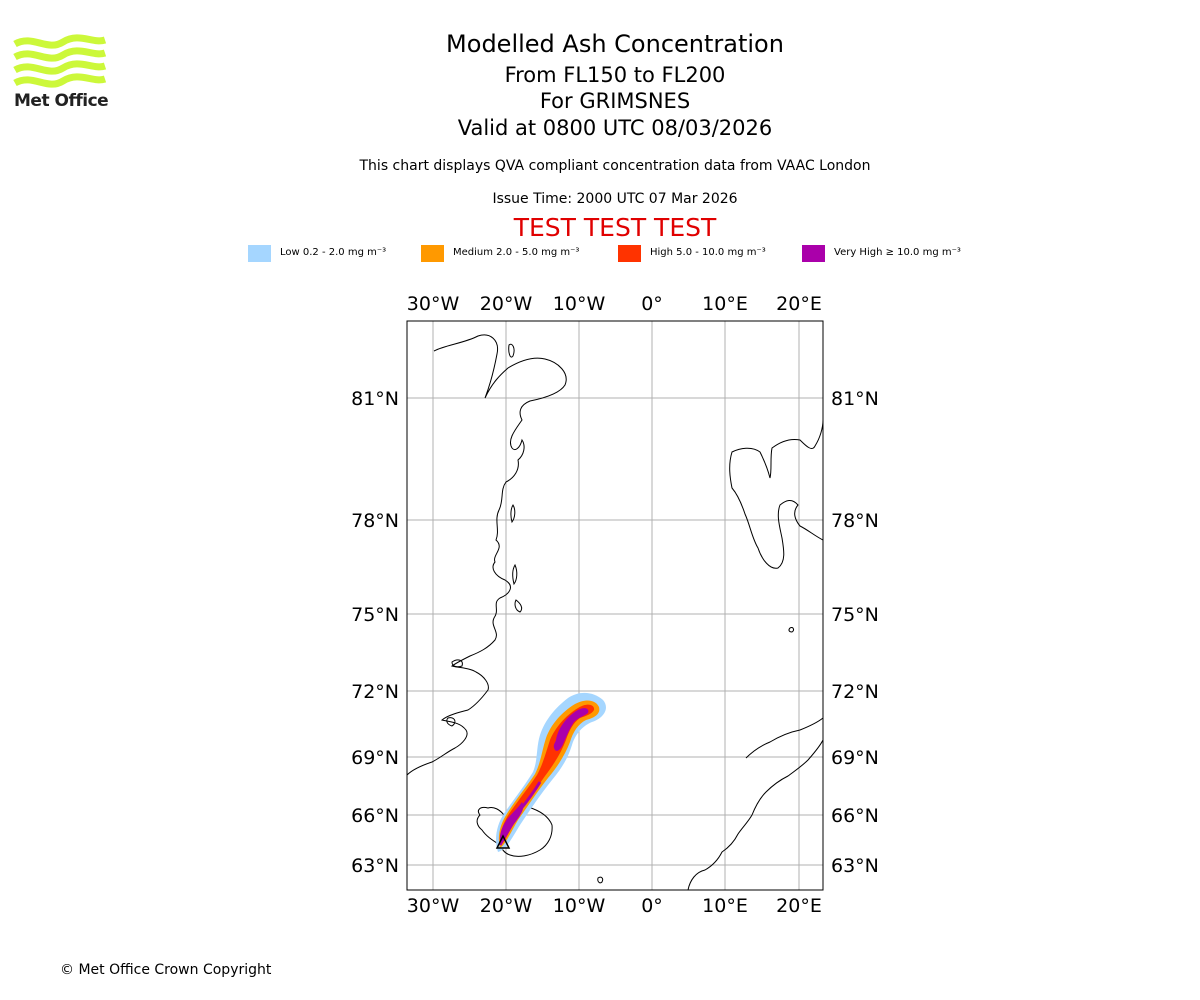  Describe the element at coordinates (897, 252) in the screenshot. I see `legend-label-very-high: Very High ≥ 10.0 mg m⁻³` at that location.